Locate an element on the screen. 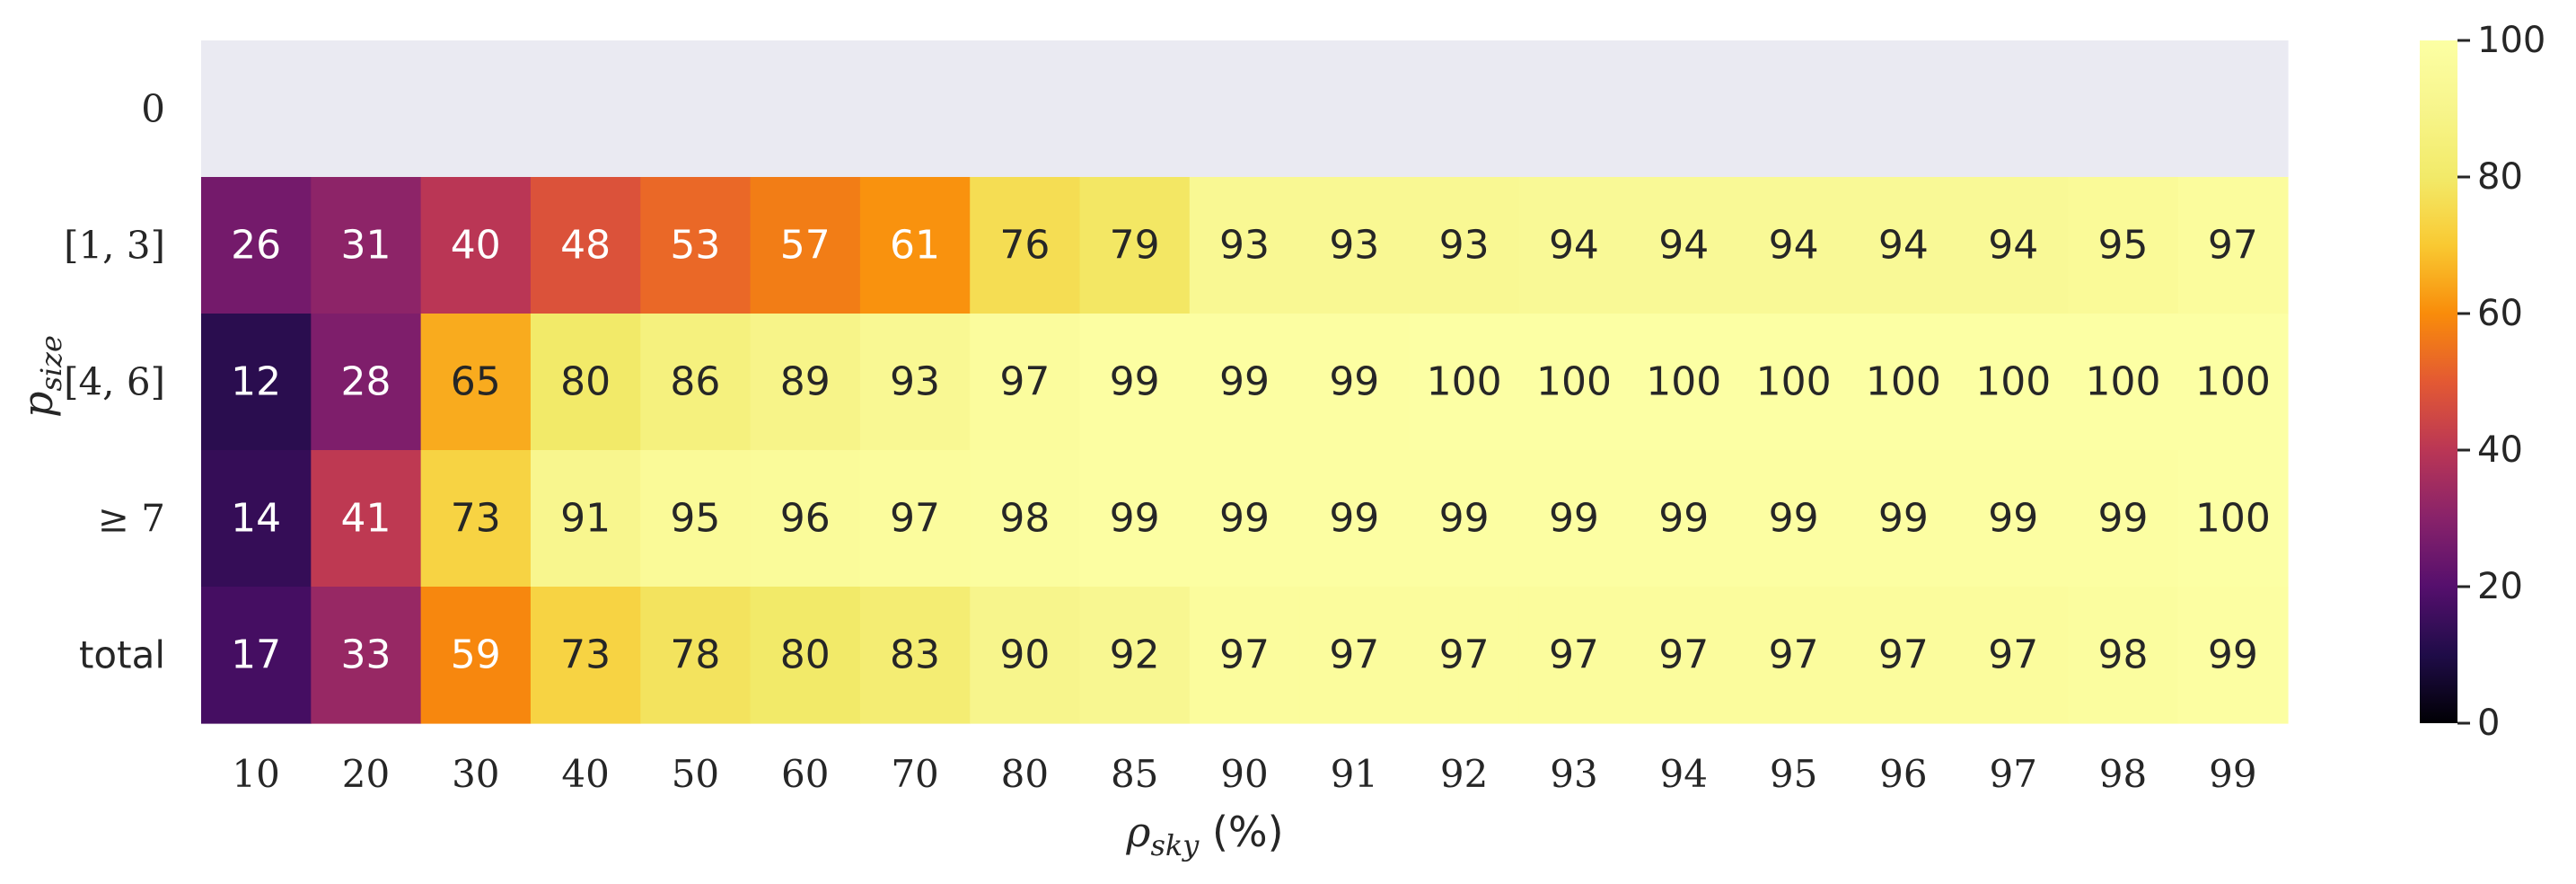 The image size is (2576, 884). y-tick-label: ≥ 7 is located at coordinates (131, 519).